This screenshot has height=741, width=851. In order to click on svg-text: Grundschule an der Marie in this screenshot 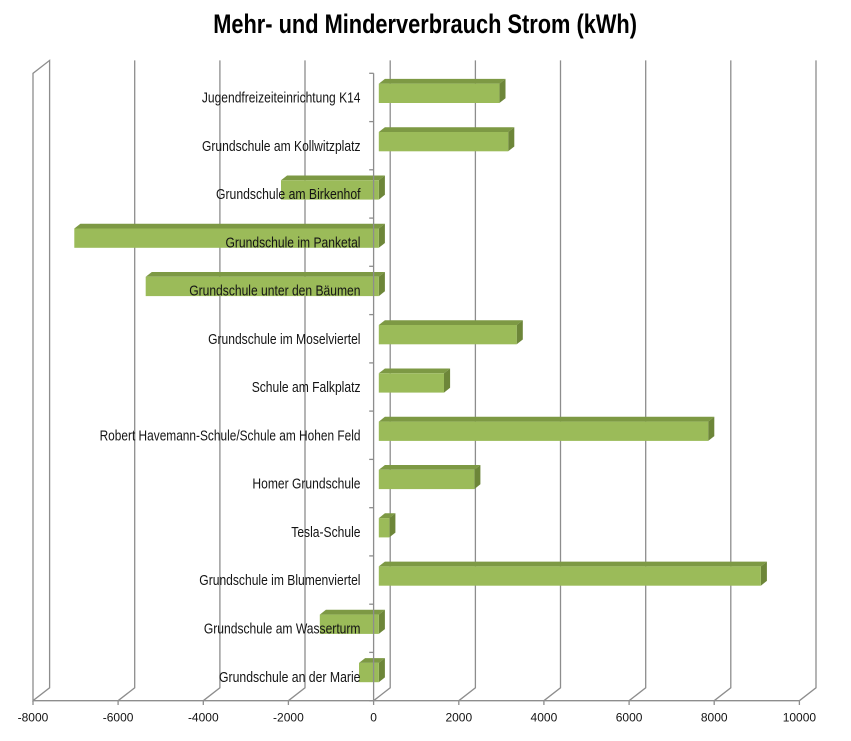, I will do `click(290, 677)`.